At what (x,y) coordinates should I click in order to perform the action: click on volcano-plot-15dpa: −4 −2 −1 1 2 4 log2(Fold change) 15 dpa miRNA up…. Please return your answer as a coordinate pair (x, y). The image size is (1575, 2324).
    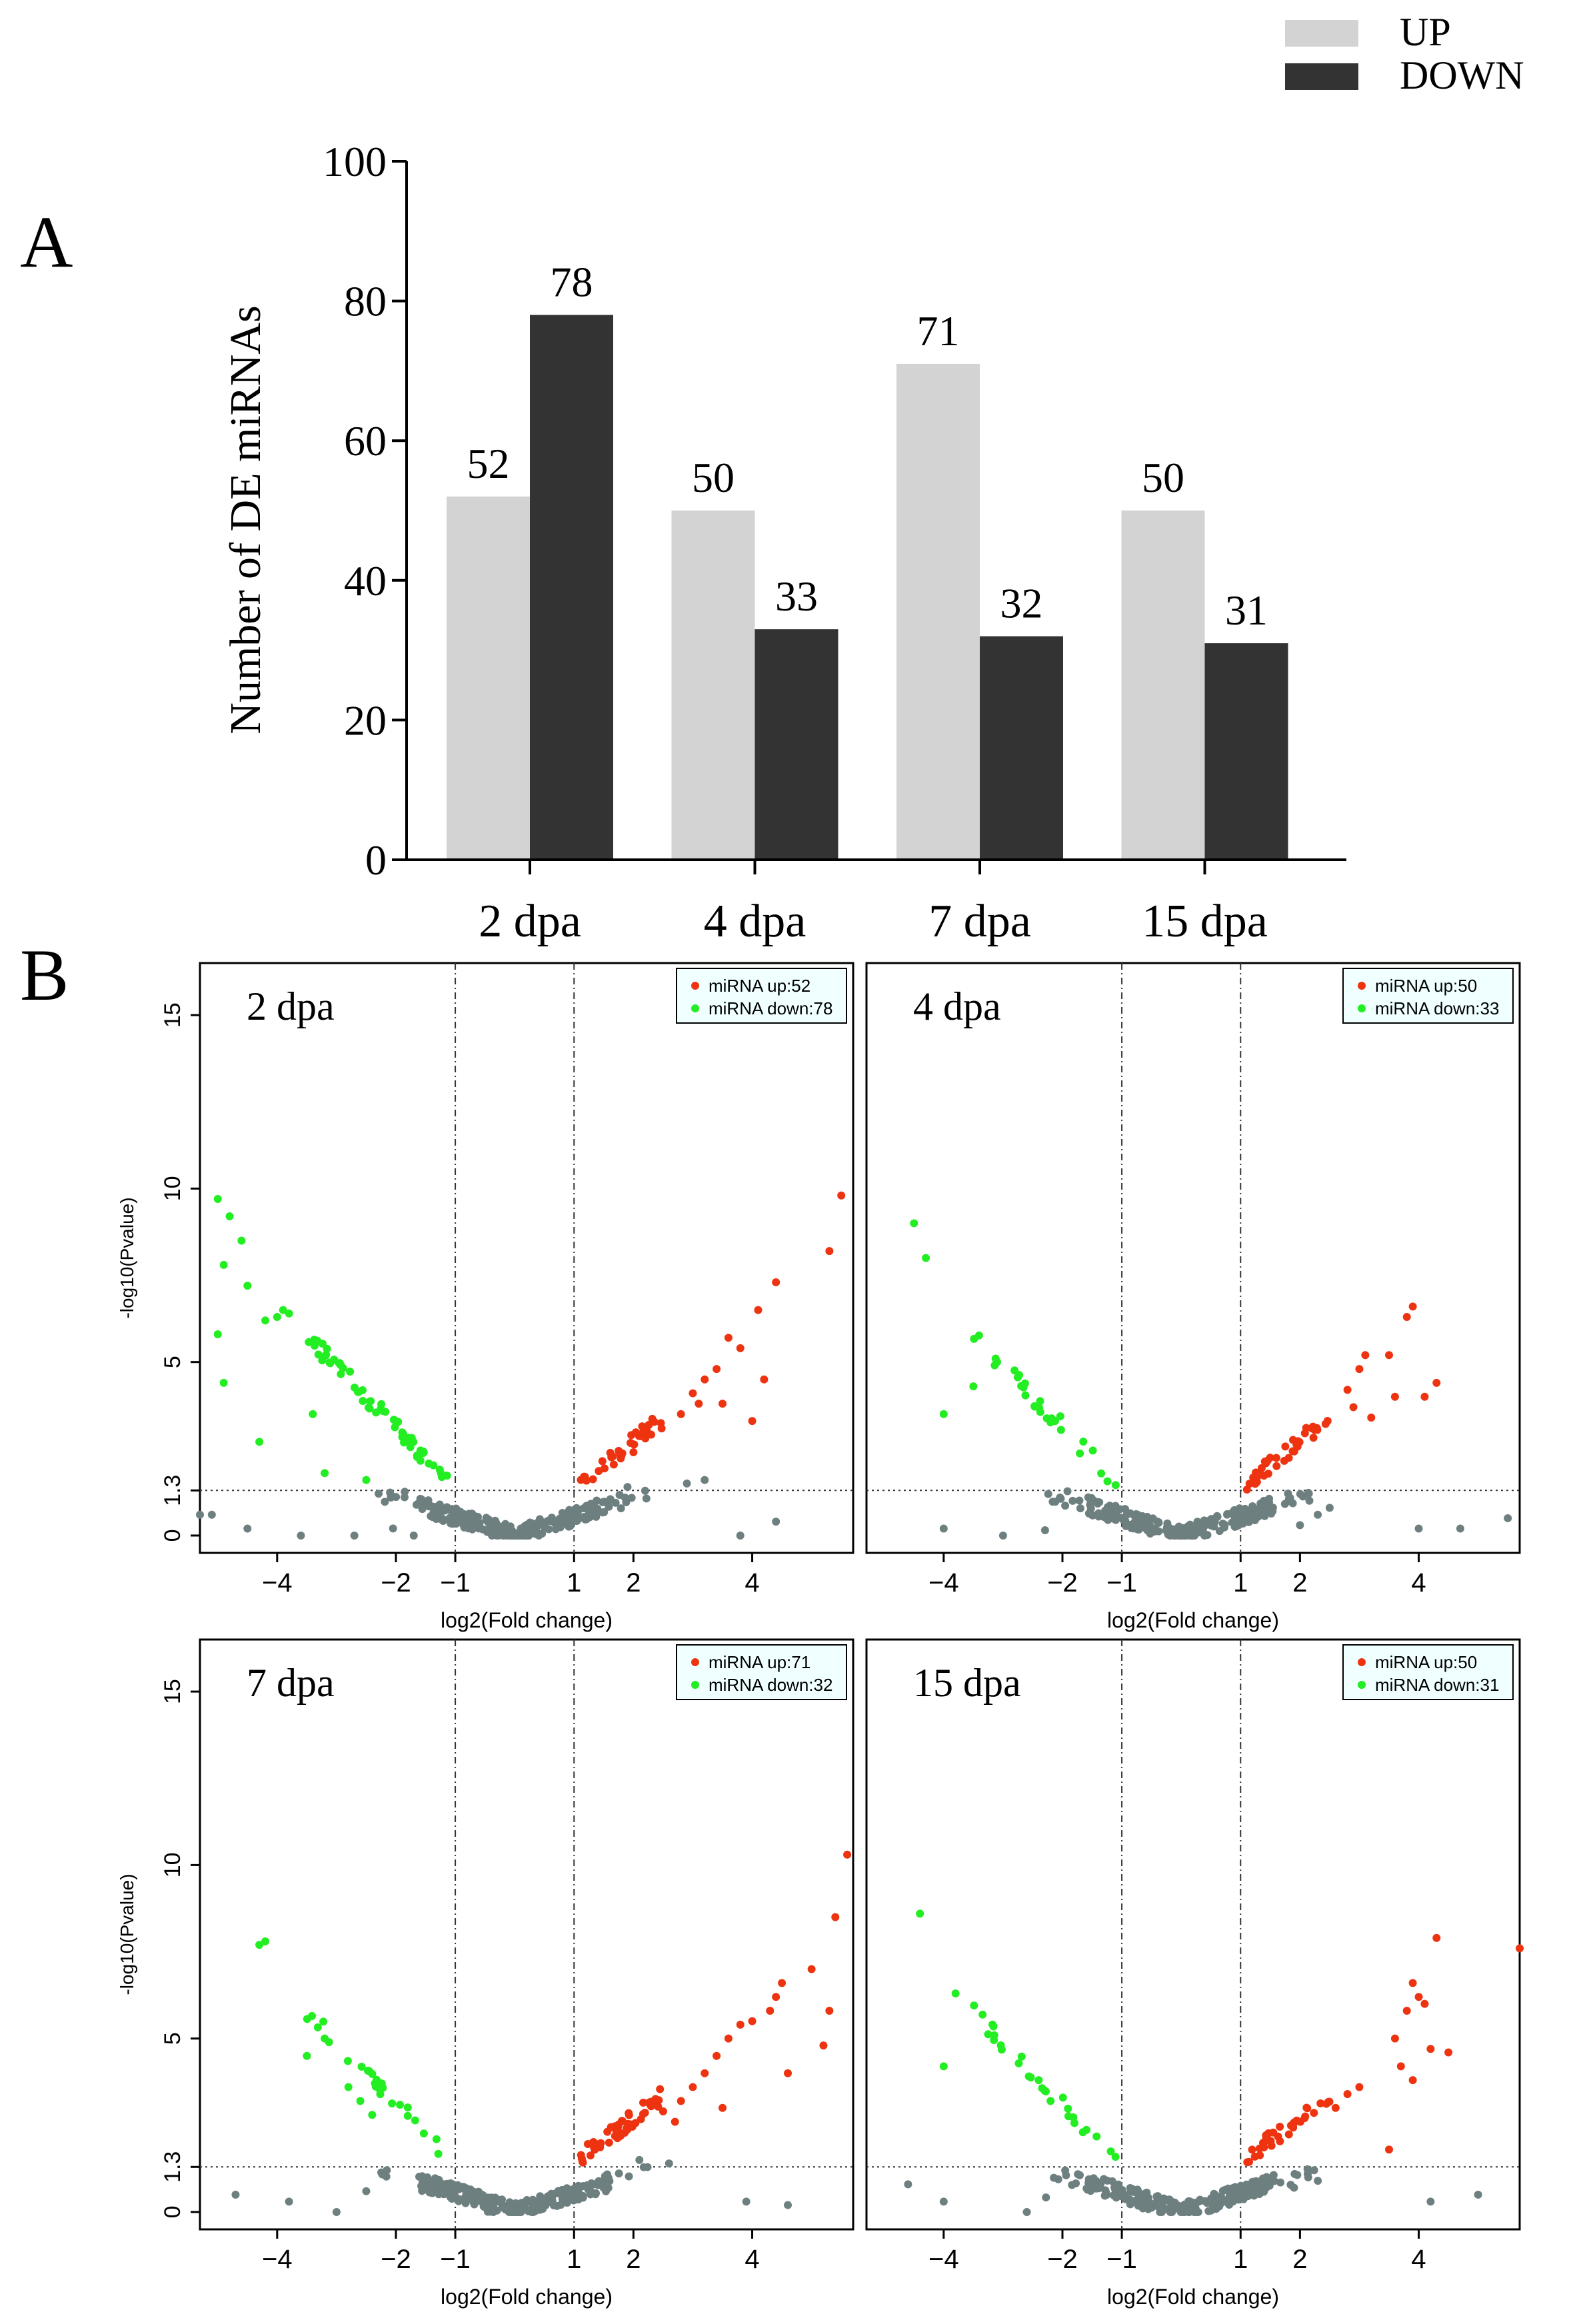
    Looking at the image, I should click on (1194, 1973).